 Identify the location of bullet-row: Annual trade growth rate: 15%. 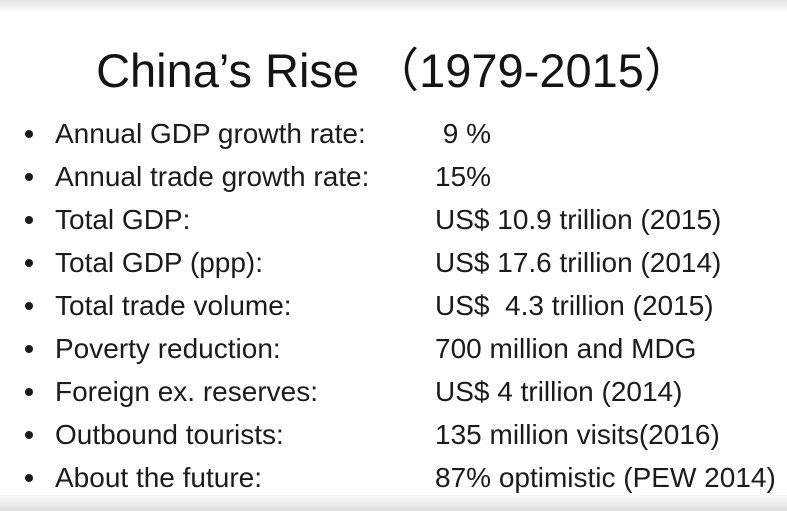
(393, 176).